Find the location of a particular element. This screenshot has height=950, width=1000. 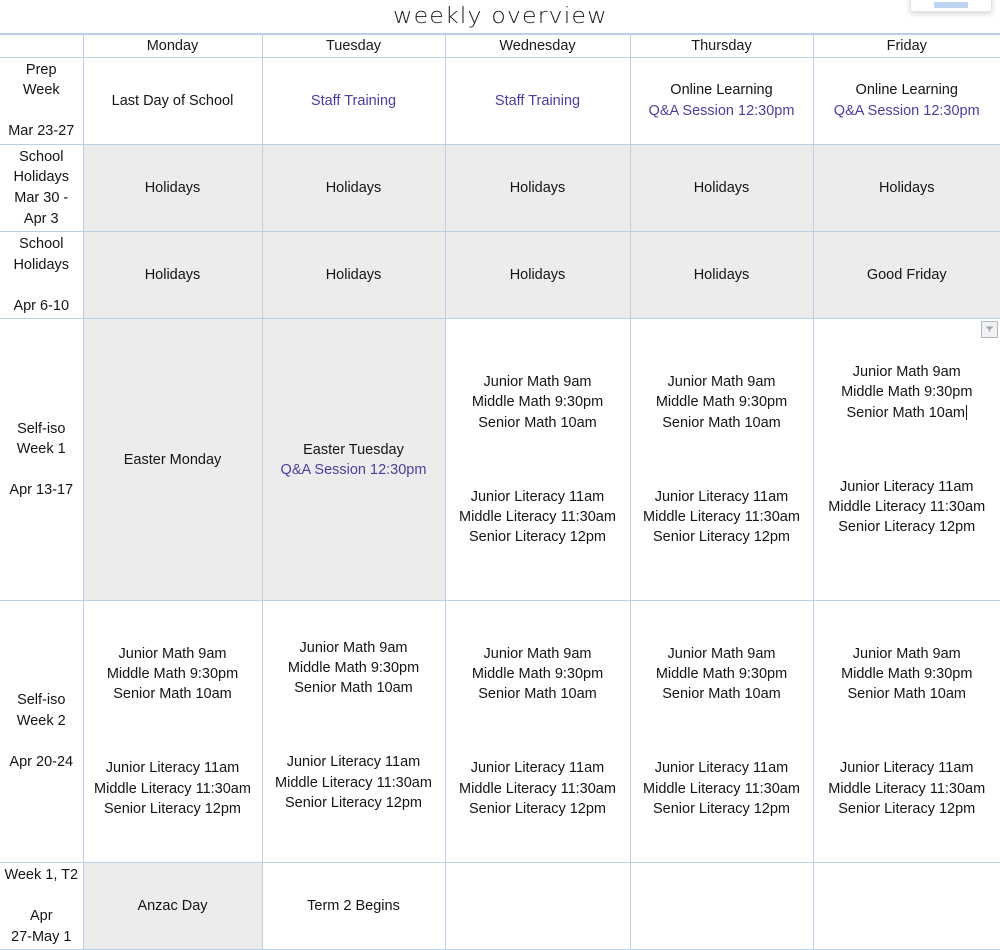

cell-main-text: Easter Monday is located at coordinates (172, 459).